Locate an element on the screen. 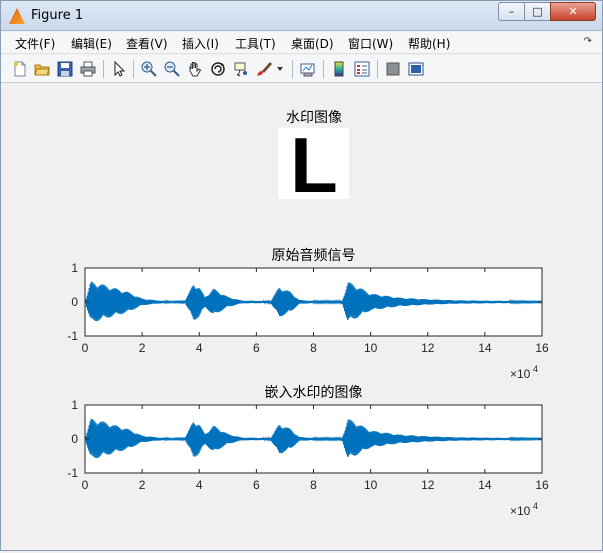  maximize-button: □ is located at coordinates (537, 11).